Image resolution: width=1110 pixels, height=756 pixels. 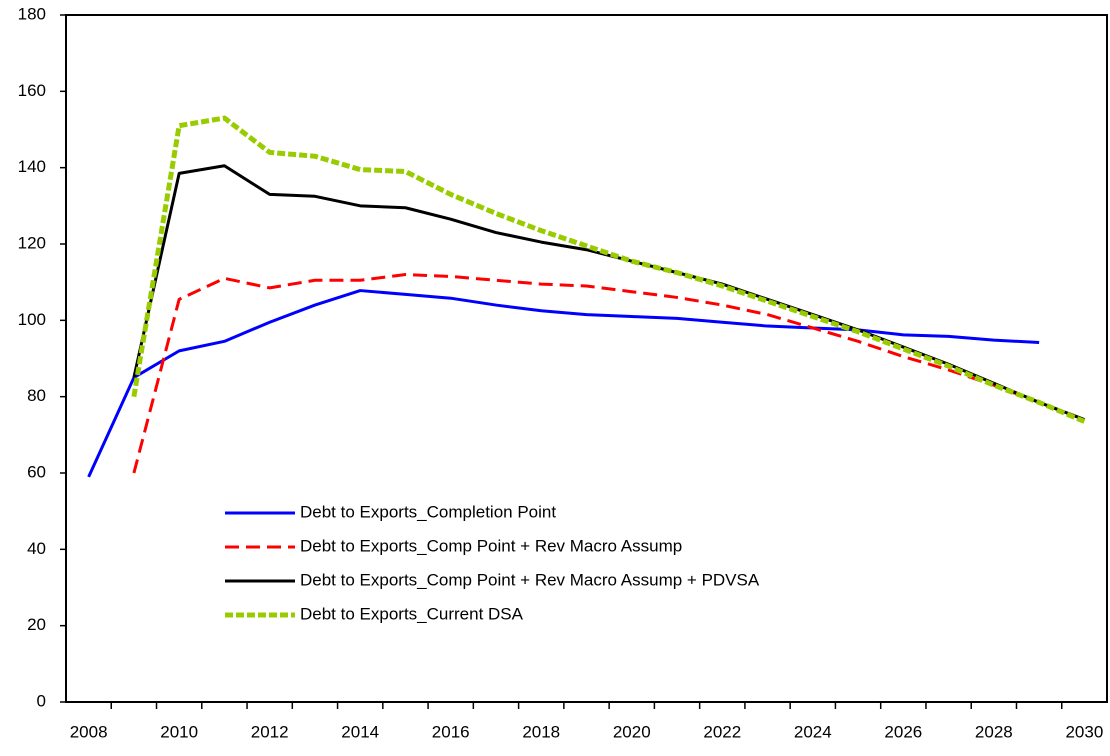 I want to click on x-tick-label: 2014, so click(x=360, y=731).